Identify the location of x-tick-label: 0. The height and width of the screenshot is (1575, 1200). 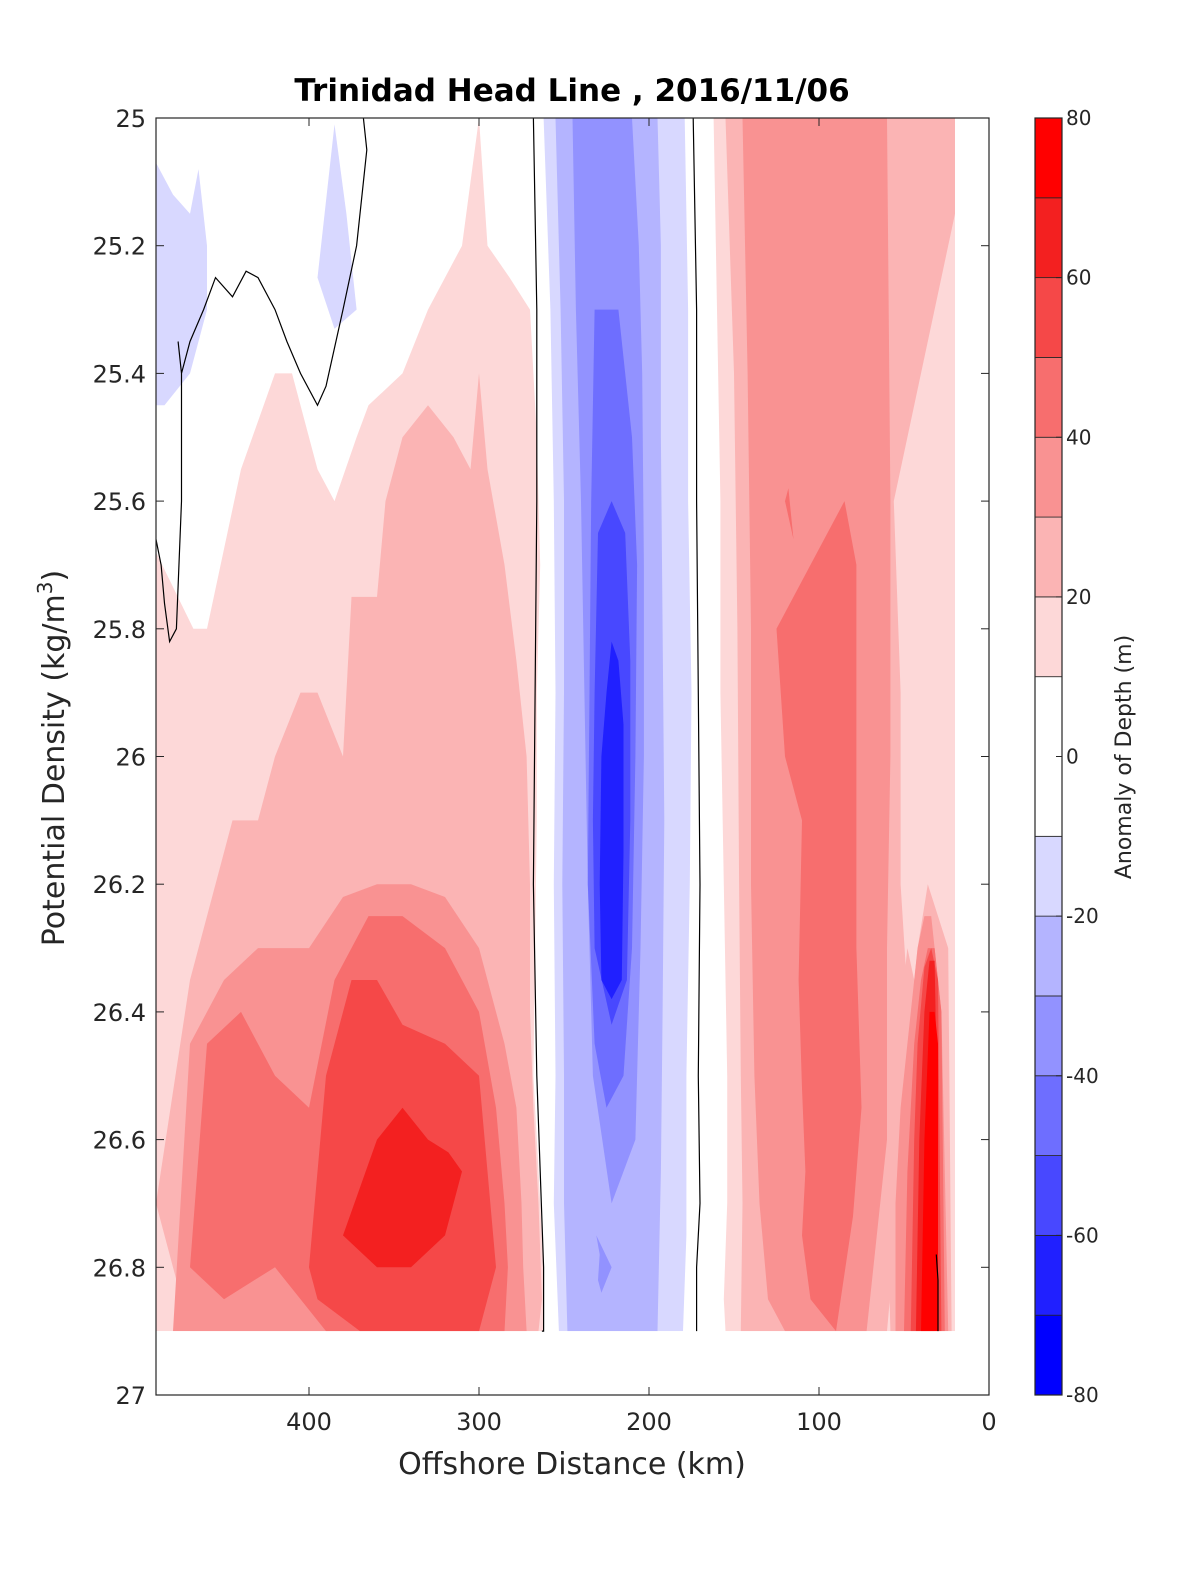
(988, 1422).